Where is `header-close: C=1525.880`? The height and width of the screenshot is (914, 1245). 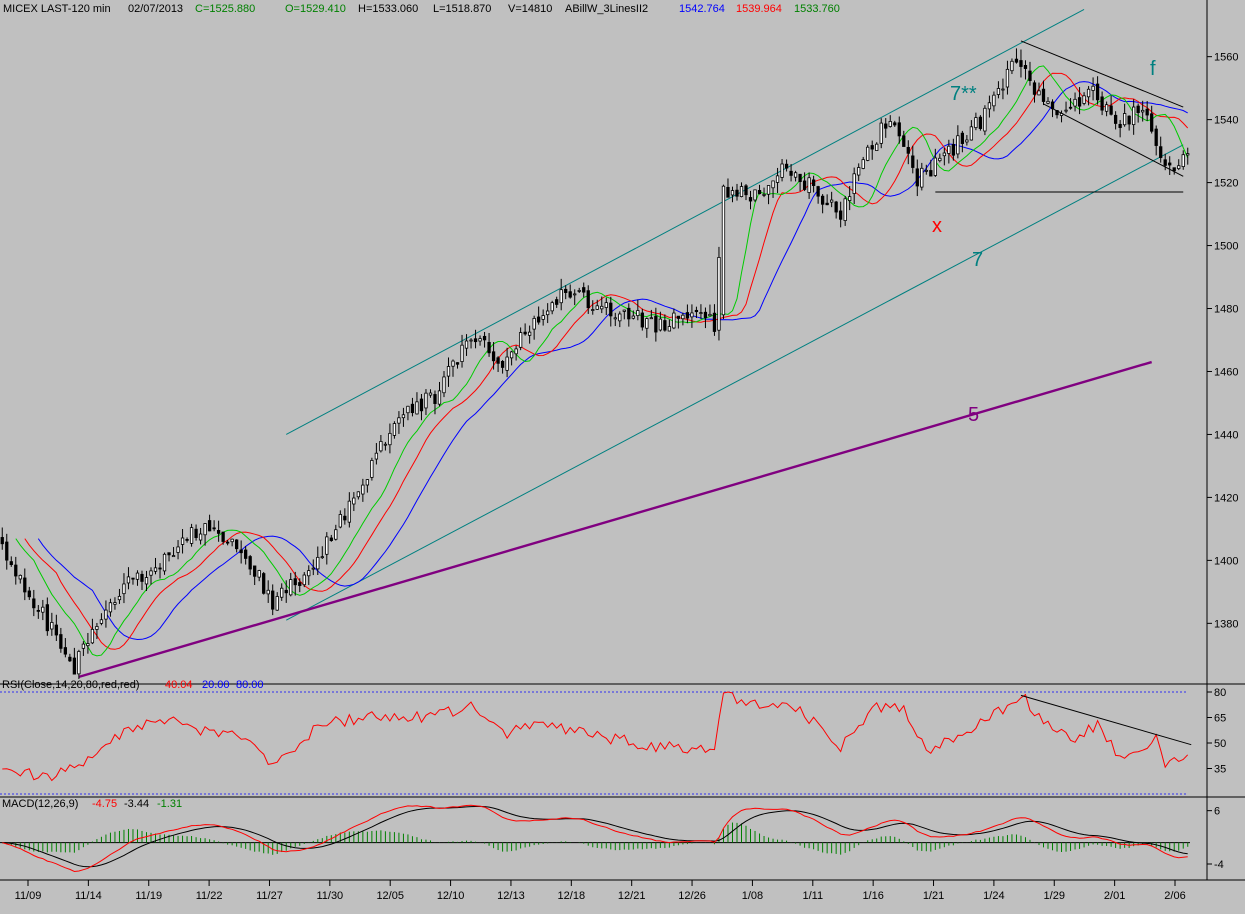 header-close: C=1525.880 is located at coordinates (225, 9).